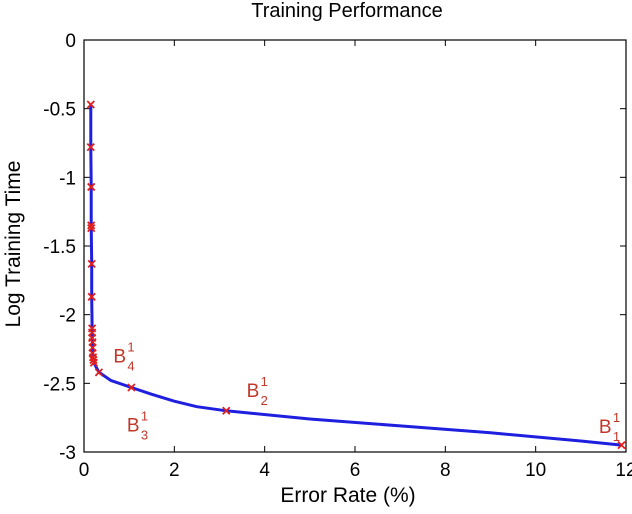  What do you see at coordinates (59, 110) in the screenshot?
I see `y-tick-label: -0.5` at bounding box center [59, 110].